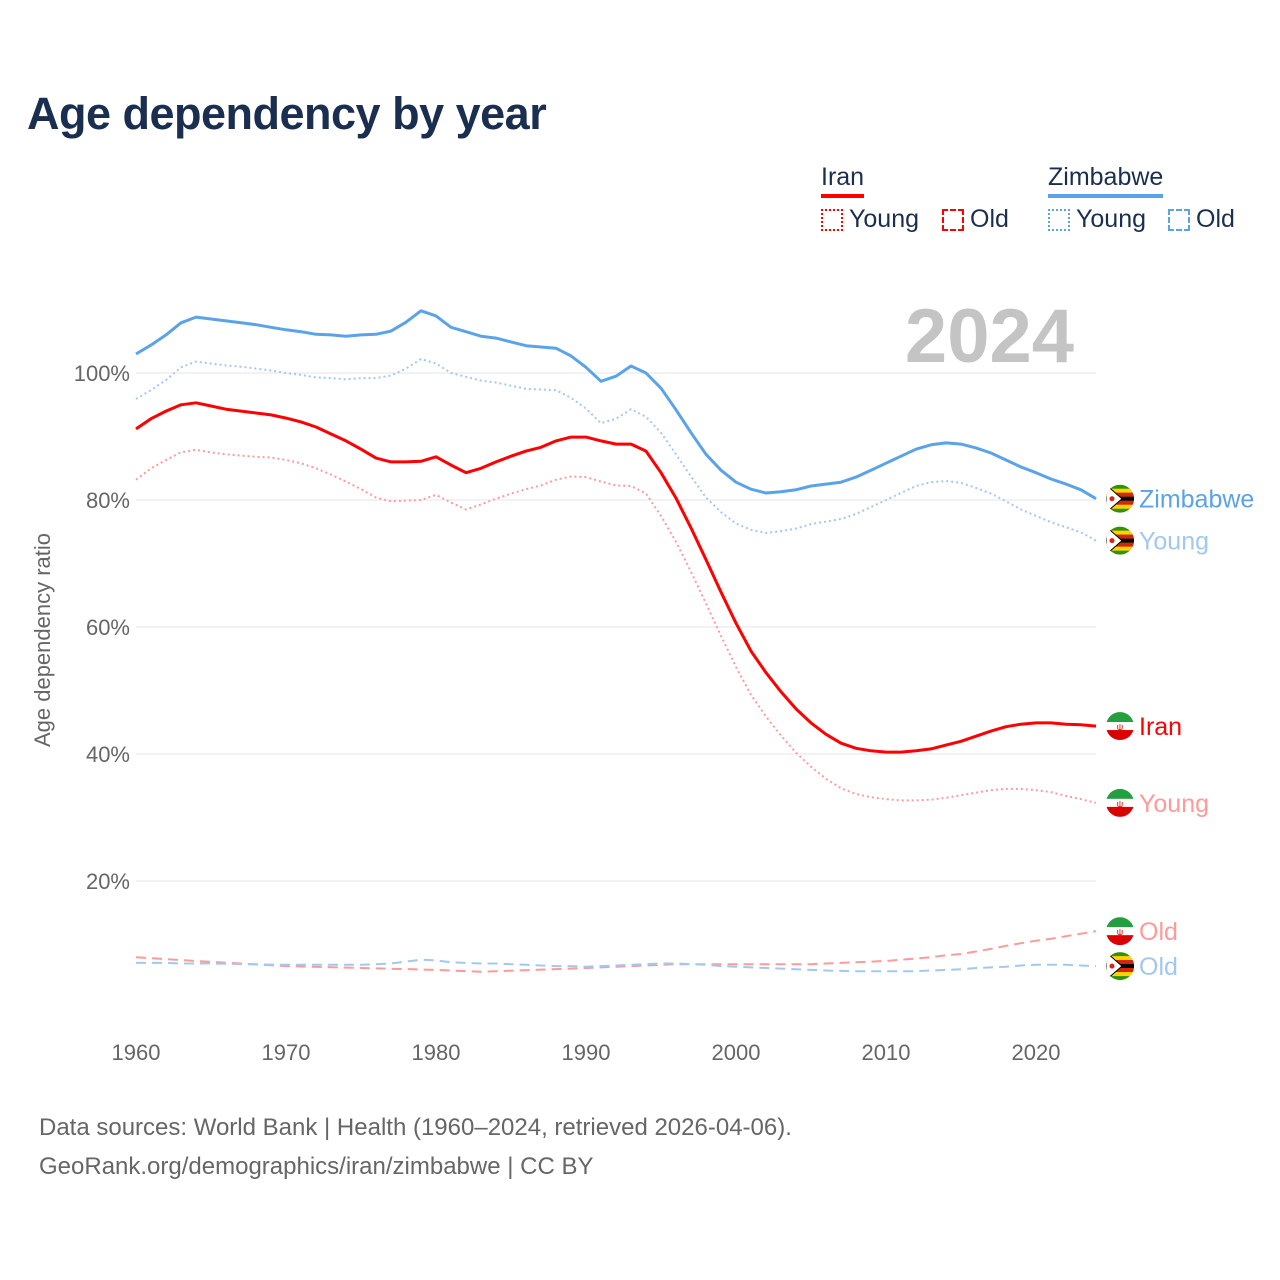  What do you see at coordinates (102, 373) in the screenshot?
I see `y-tick-label: 100%` at bounding box center [102, 373].